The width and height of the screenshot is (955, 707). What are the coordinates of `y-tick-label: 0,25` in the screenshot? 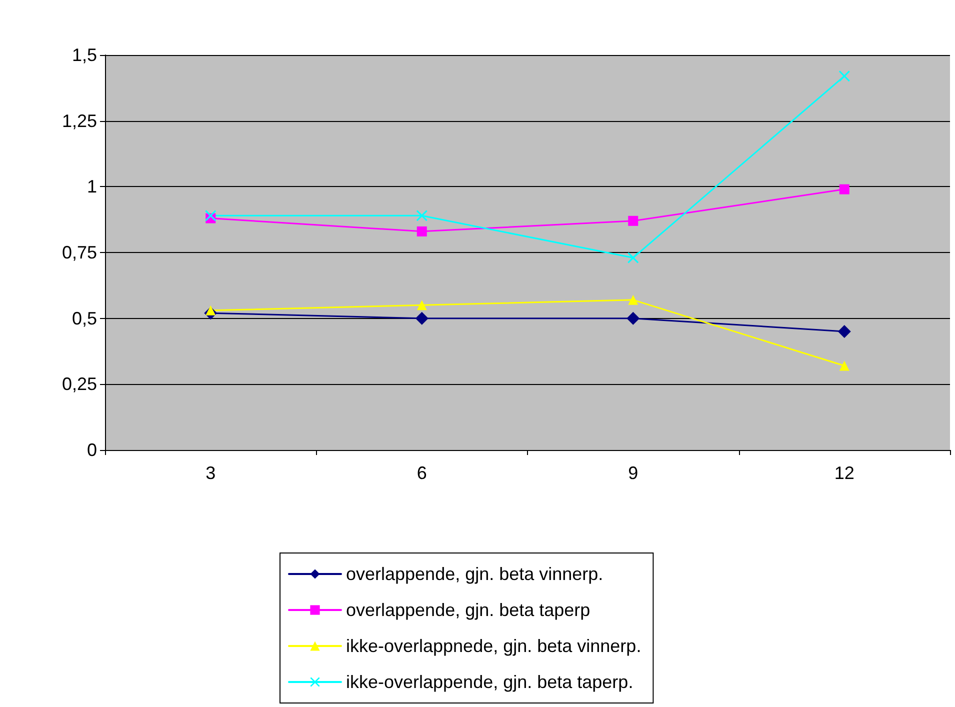 It's located at (79, 384).